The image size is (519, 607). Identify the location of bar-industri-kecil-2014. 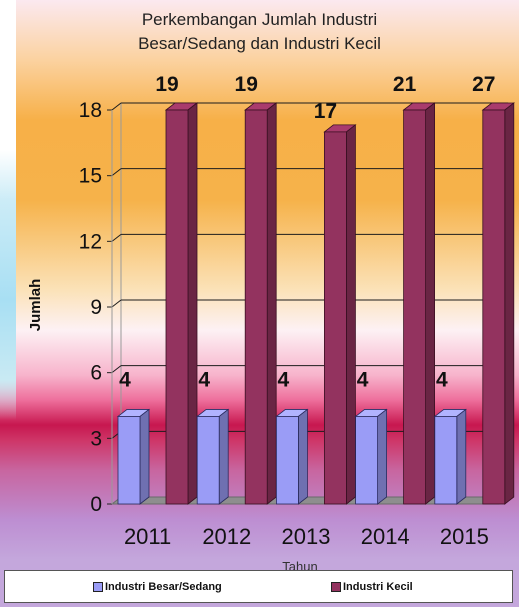
(419, 303).